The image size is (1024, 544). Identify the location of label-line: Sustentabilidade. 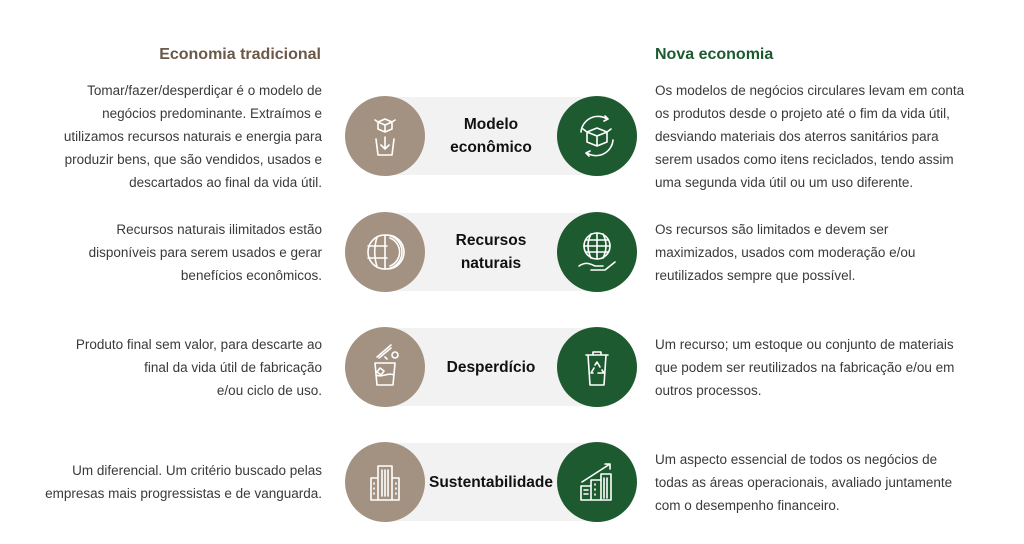
(491, 482).